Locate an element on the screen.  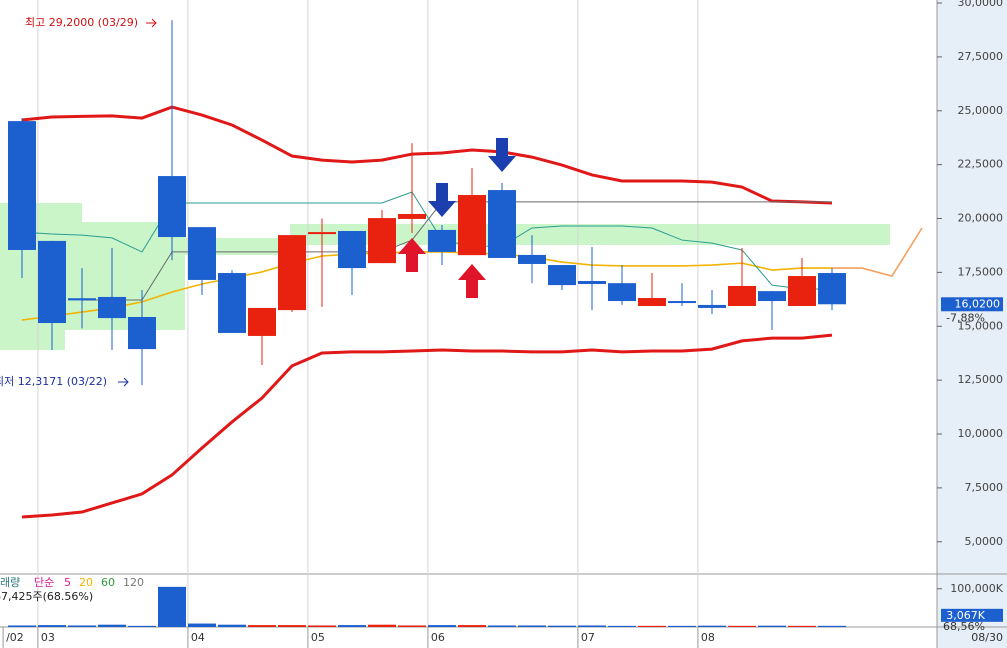
volume-summary: 67,425주(68.56%) is located at coordinates (46, 596).